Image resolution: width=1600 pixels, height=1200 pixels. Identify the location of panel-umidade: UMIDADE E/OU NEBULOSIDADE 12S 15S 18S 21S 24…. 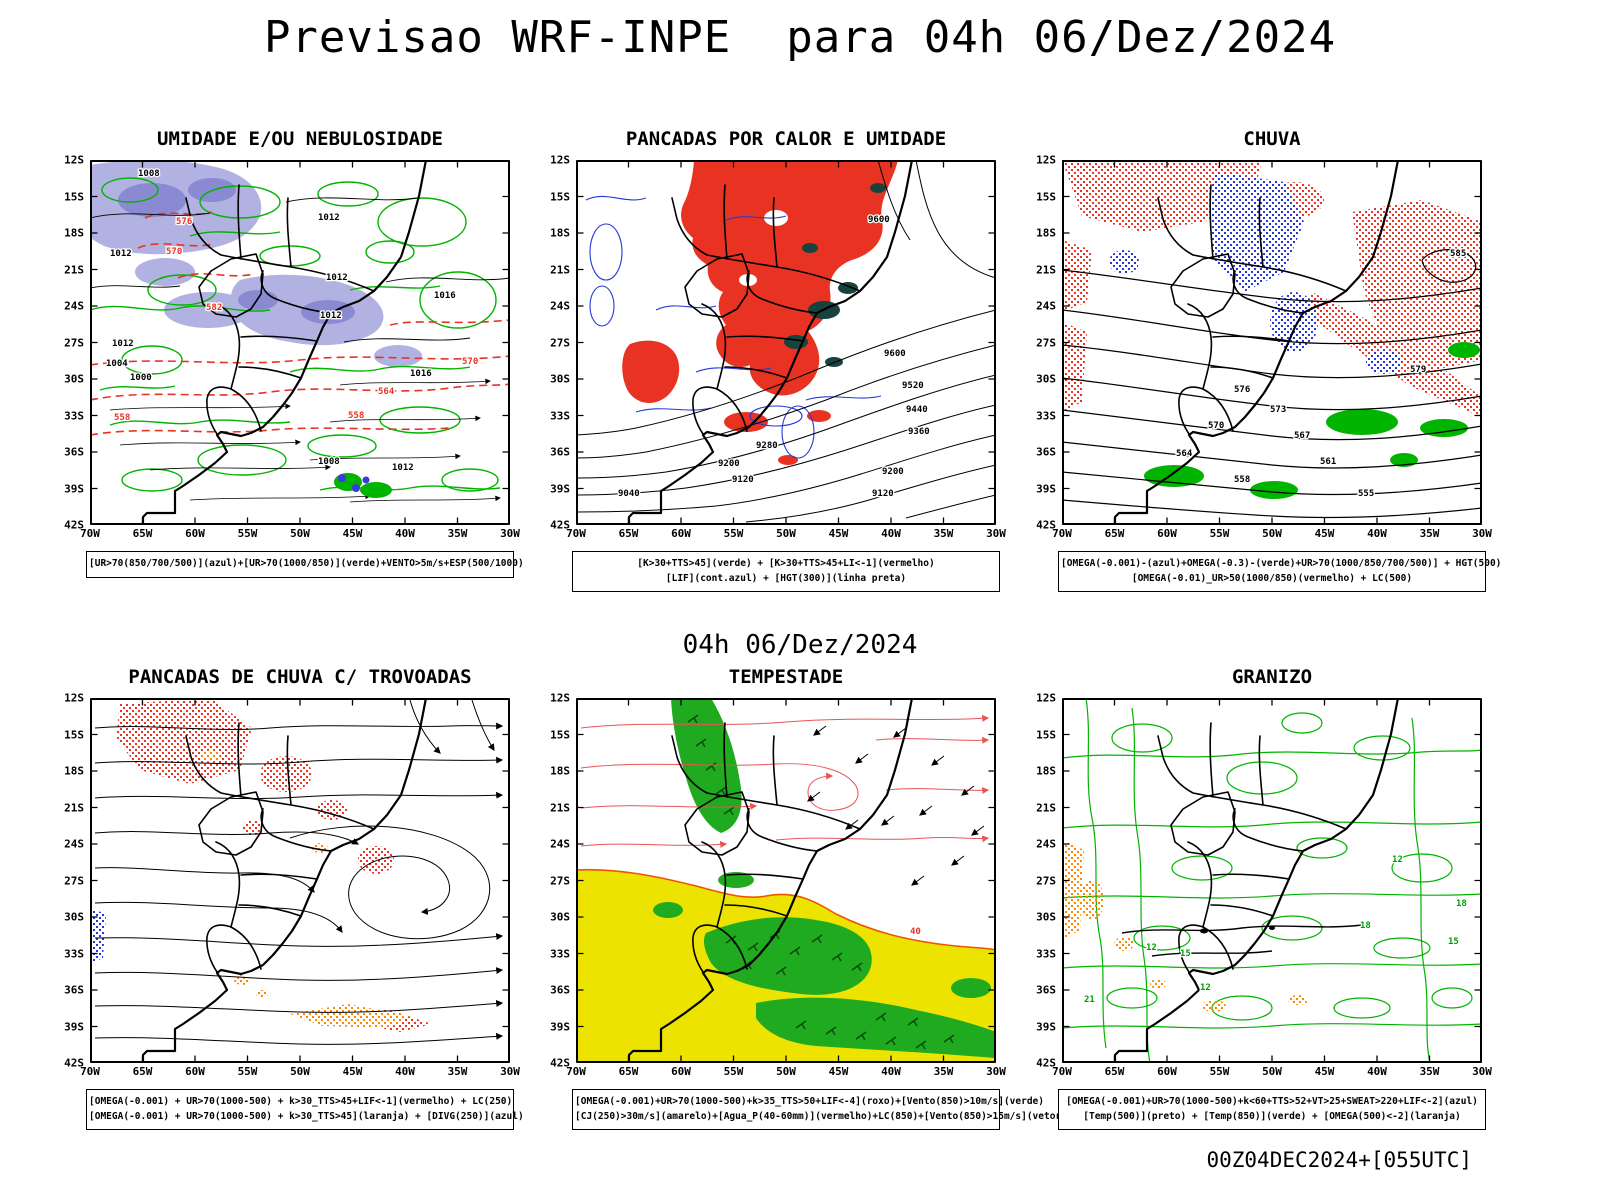
(288, 353).